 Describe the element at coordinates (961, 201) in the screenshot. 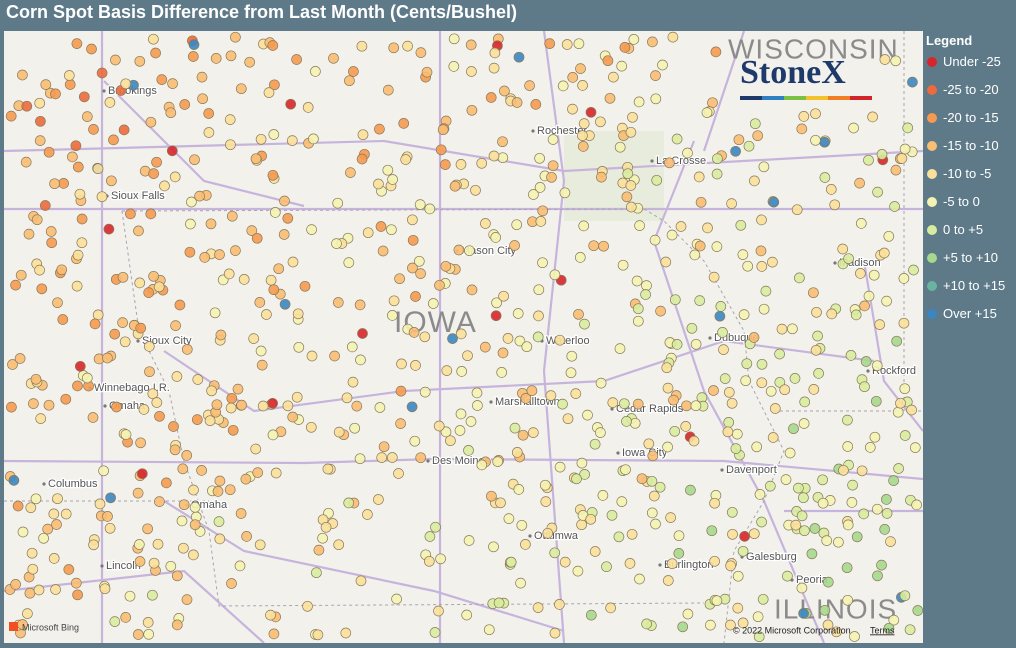

I see `legend-label: -5 to 0` at that location.